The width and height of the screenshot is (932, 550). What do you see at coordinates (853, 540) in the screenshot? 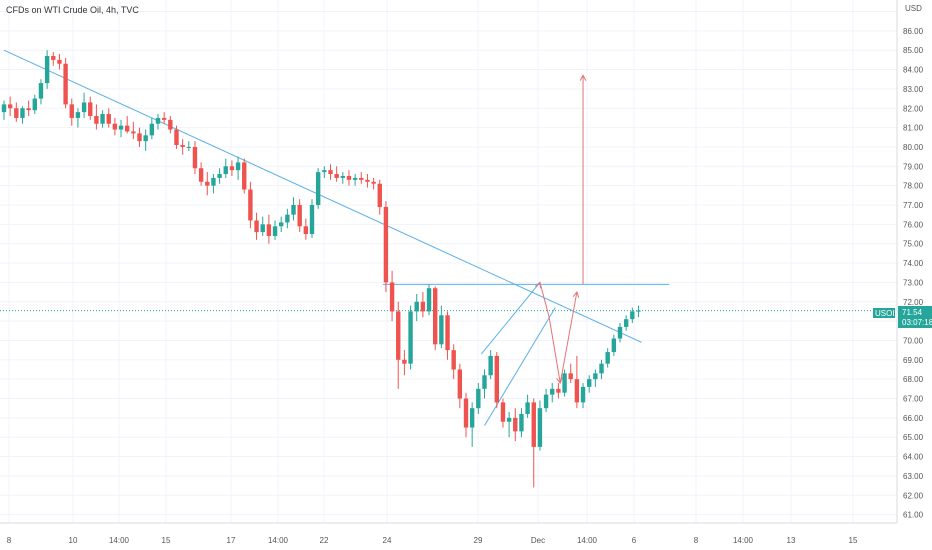
I see `x-tick-label: 15` at bounding box center [853, 540].